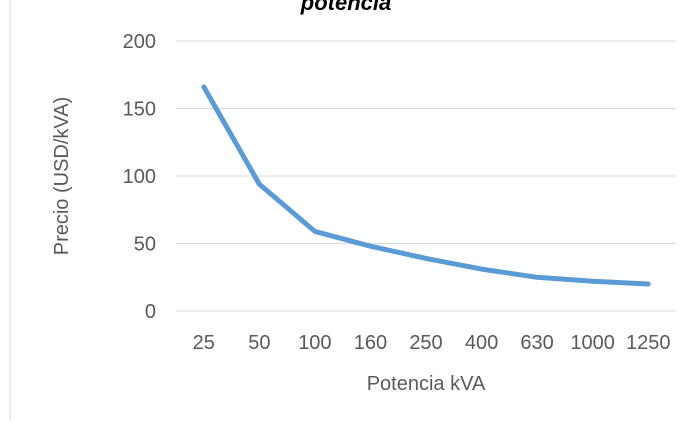 The width and height of the screenshot is (696, 426). What do you see at coordinates (62, 176) in the screenshot?
I see `y-axis-label: Precio (USD/kVA)` at bounding box center [62, 176].